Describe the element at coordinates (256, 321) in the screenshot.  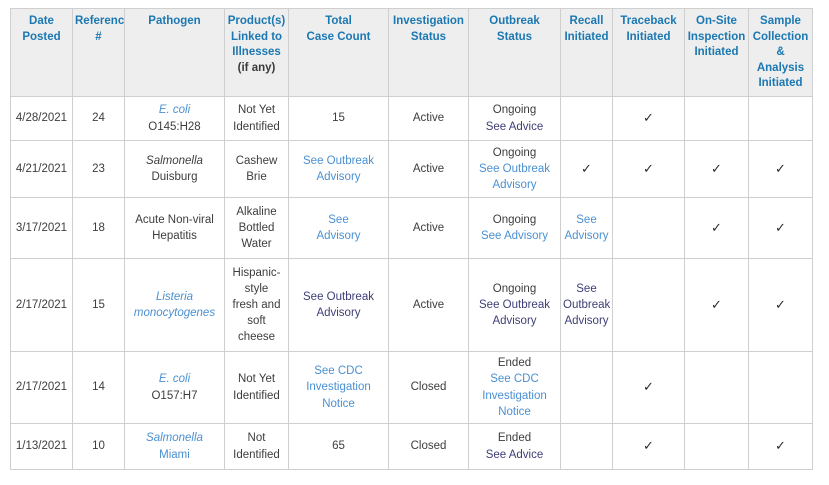
I see `product-text: soft` at that location.